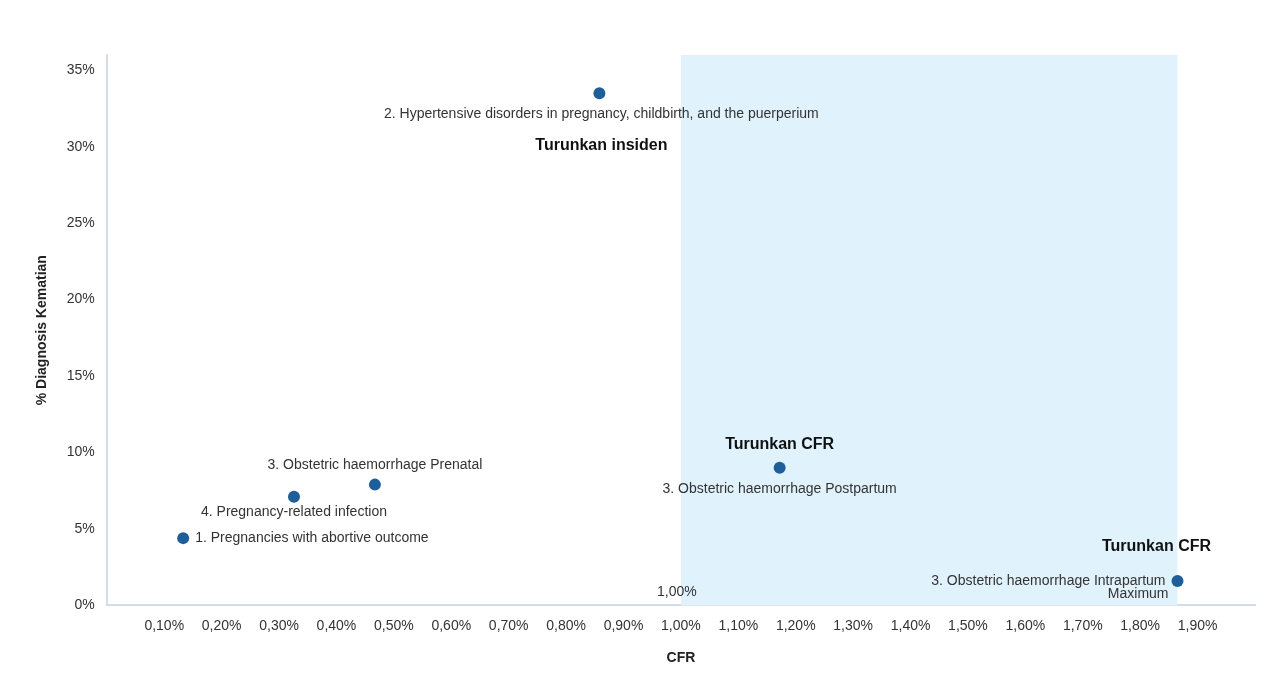  Describe the element at coordinates (1082, 624) in the screenshot. I see `x-tick-label: 1,70%` at that location.